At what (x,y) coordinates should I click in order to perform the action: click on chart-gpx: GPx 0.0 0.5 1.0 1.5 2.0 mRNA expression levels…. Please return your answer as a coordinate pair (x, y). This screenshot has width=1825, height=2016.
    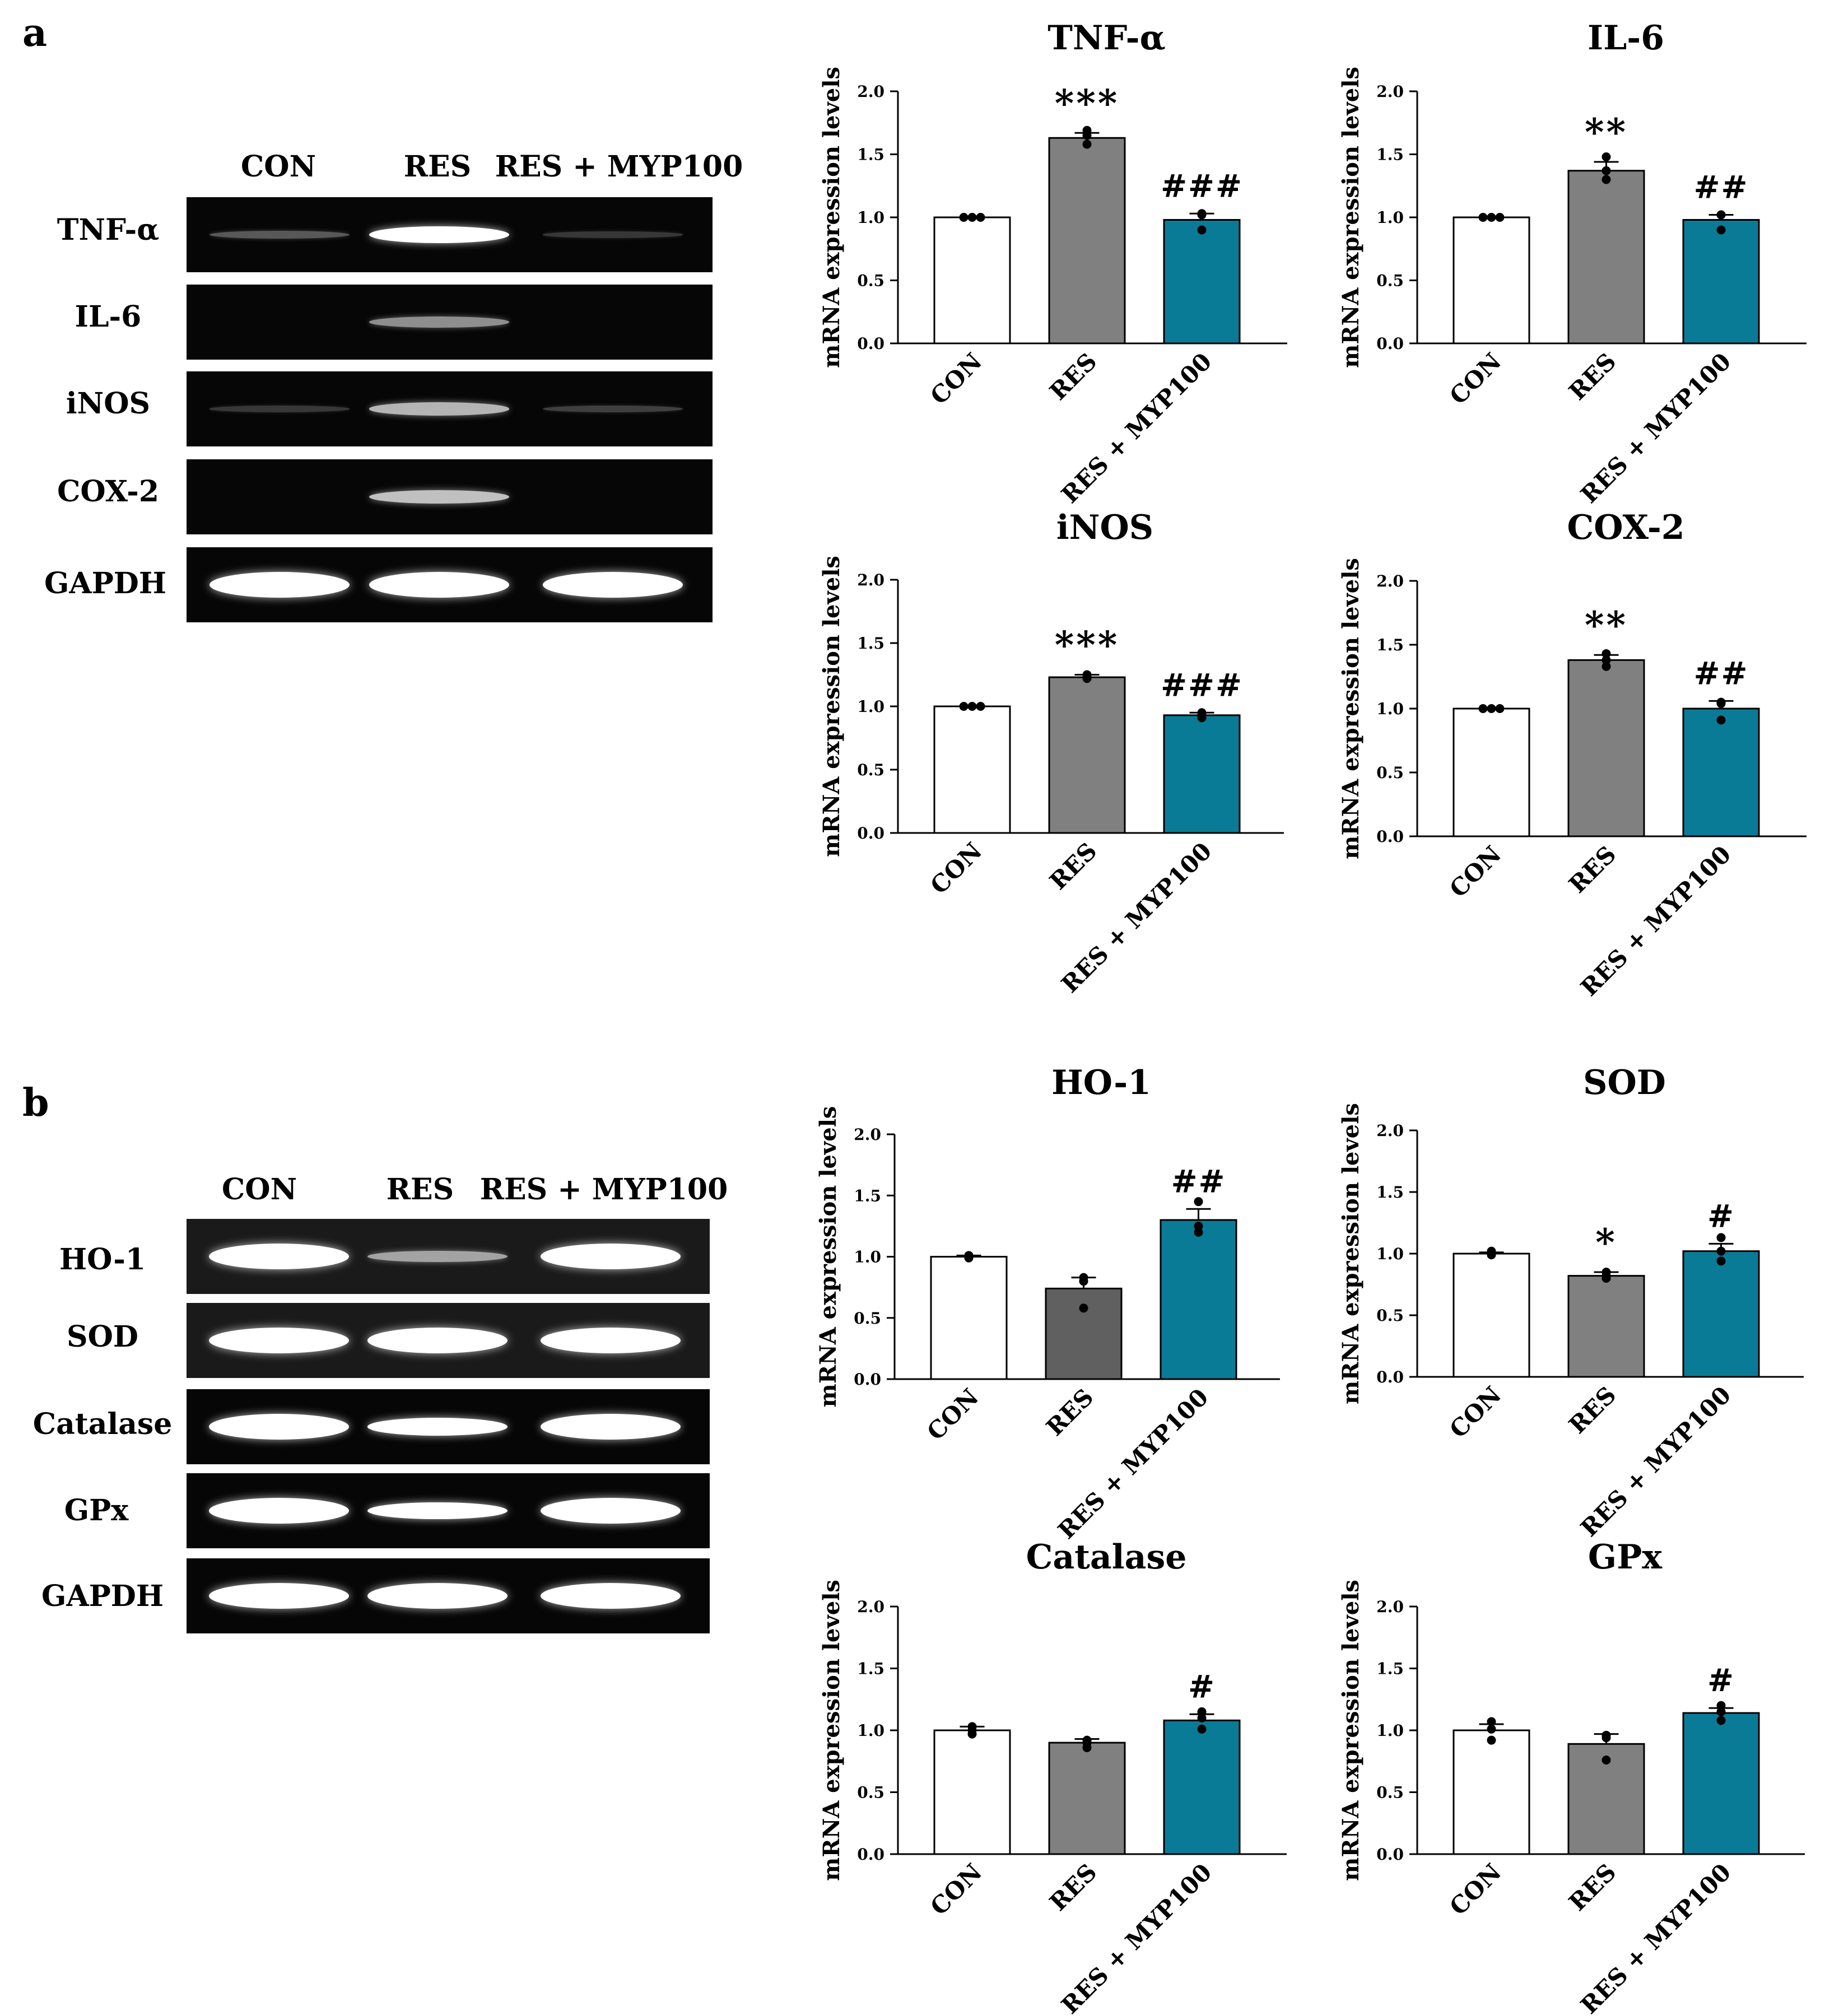
    Looking at the image, I should click on (1571, 1777).